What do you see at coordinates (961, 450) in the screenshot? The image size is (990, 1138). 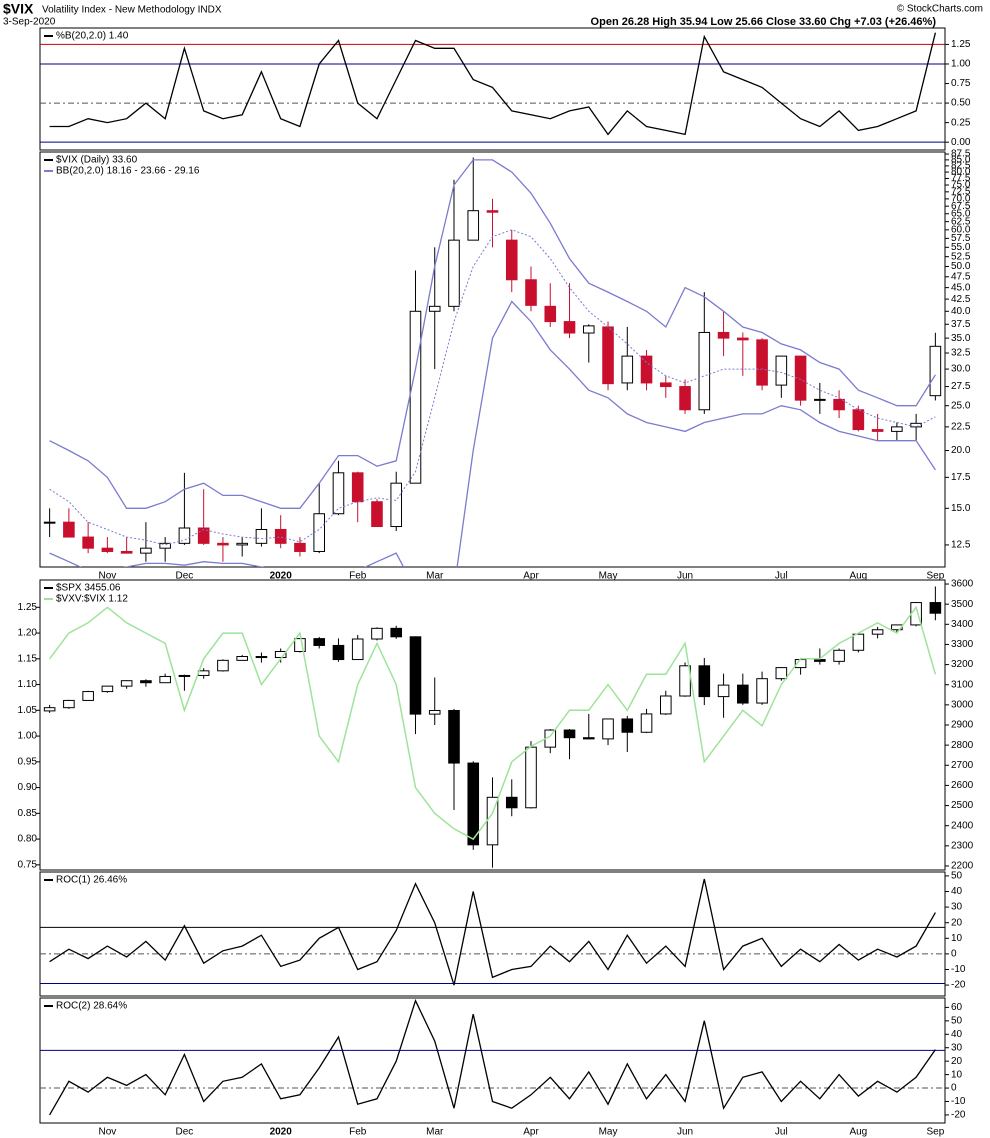 I see `y-tick-label: 20.0` at bounding box center [961, 450].